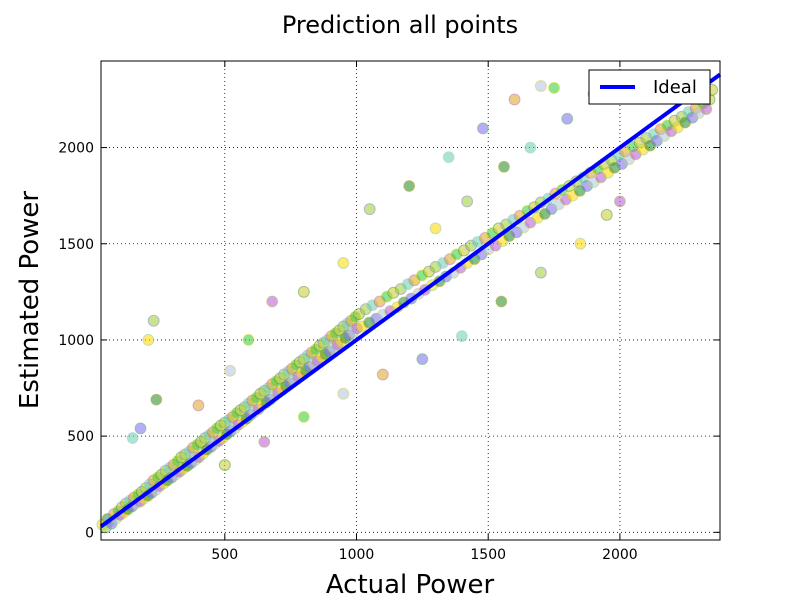 This screenshot has height=601, width=800. What do you see at coordinates (410, 585) in the screenshot?
I see `x-axis-label: Actual Power` at bounding box center [410, 585].